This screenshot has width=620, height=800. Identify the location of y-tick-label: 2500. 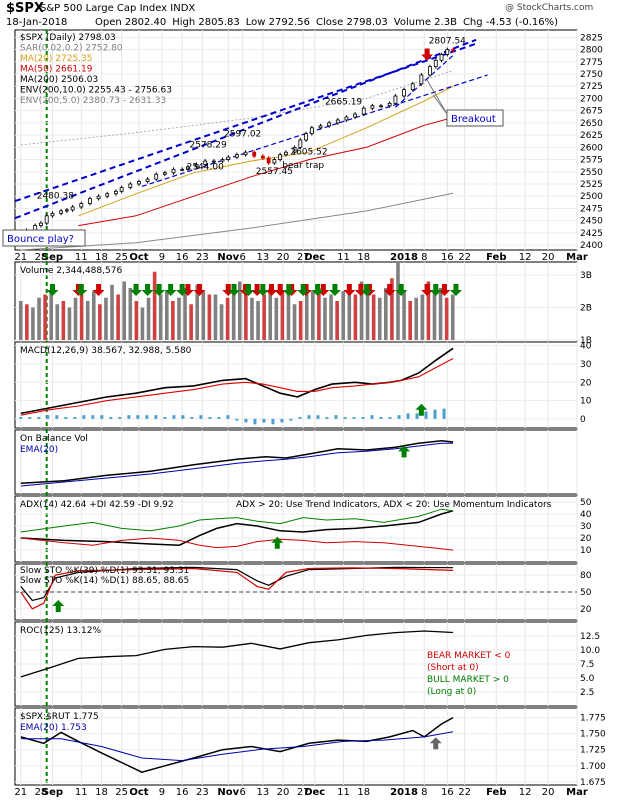
(591, 197).